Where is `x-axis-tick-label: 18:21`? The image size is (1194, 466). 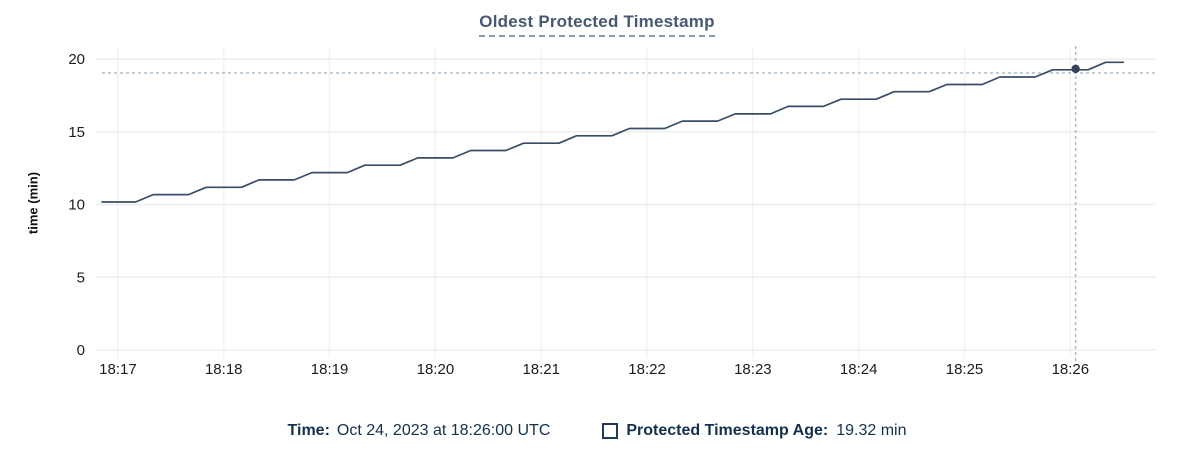 x-axis-tick-label: 18:21 is located at coordinates (541, 369).